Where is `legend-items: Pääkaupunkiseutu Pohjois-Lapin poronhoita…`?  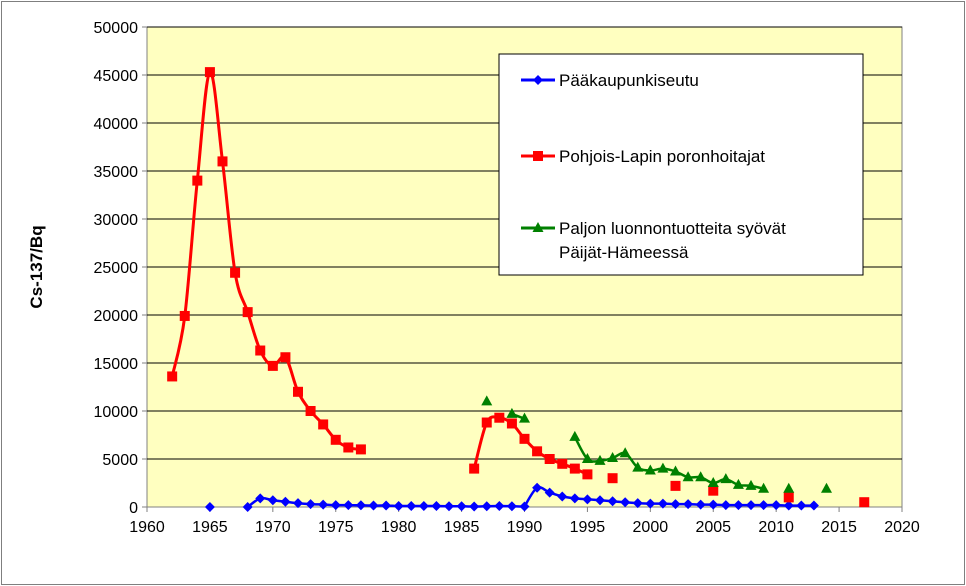
legend-items: Pääkaupunkiseutu Pohjois-Lapin poronhoita… is located at coordinates (653, 166).